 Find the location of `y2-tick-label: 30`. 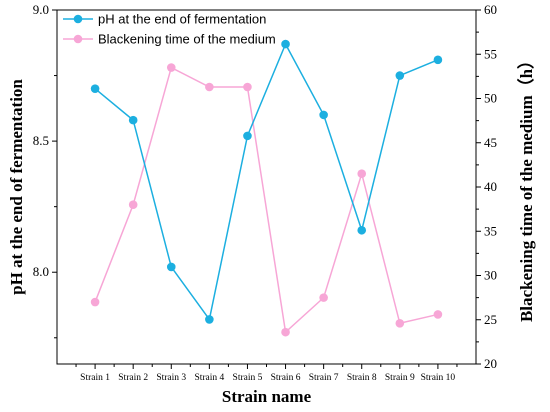

y2-tick-label: 30 is located at coordinates (490, 275).